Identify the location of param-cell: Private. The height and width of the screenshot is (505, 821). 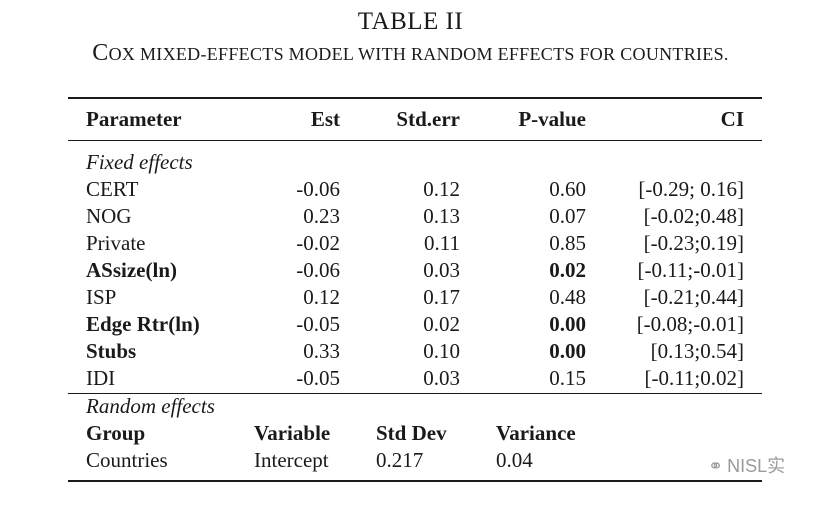
(116, 243).